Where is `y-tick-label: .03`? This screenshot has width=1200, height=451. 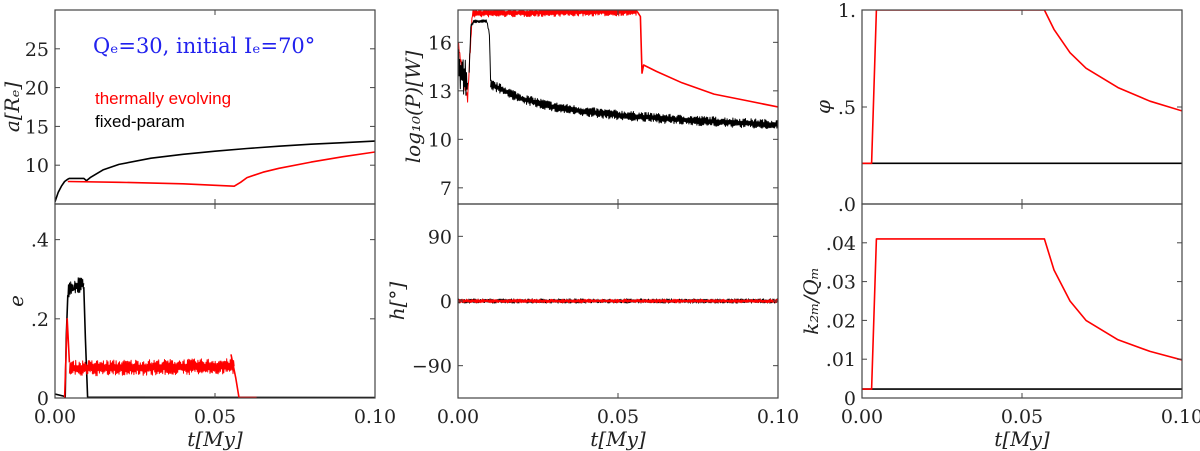 y-tick-label: .03 is located at coordinates (841, 283).